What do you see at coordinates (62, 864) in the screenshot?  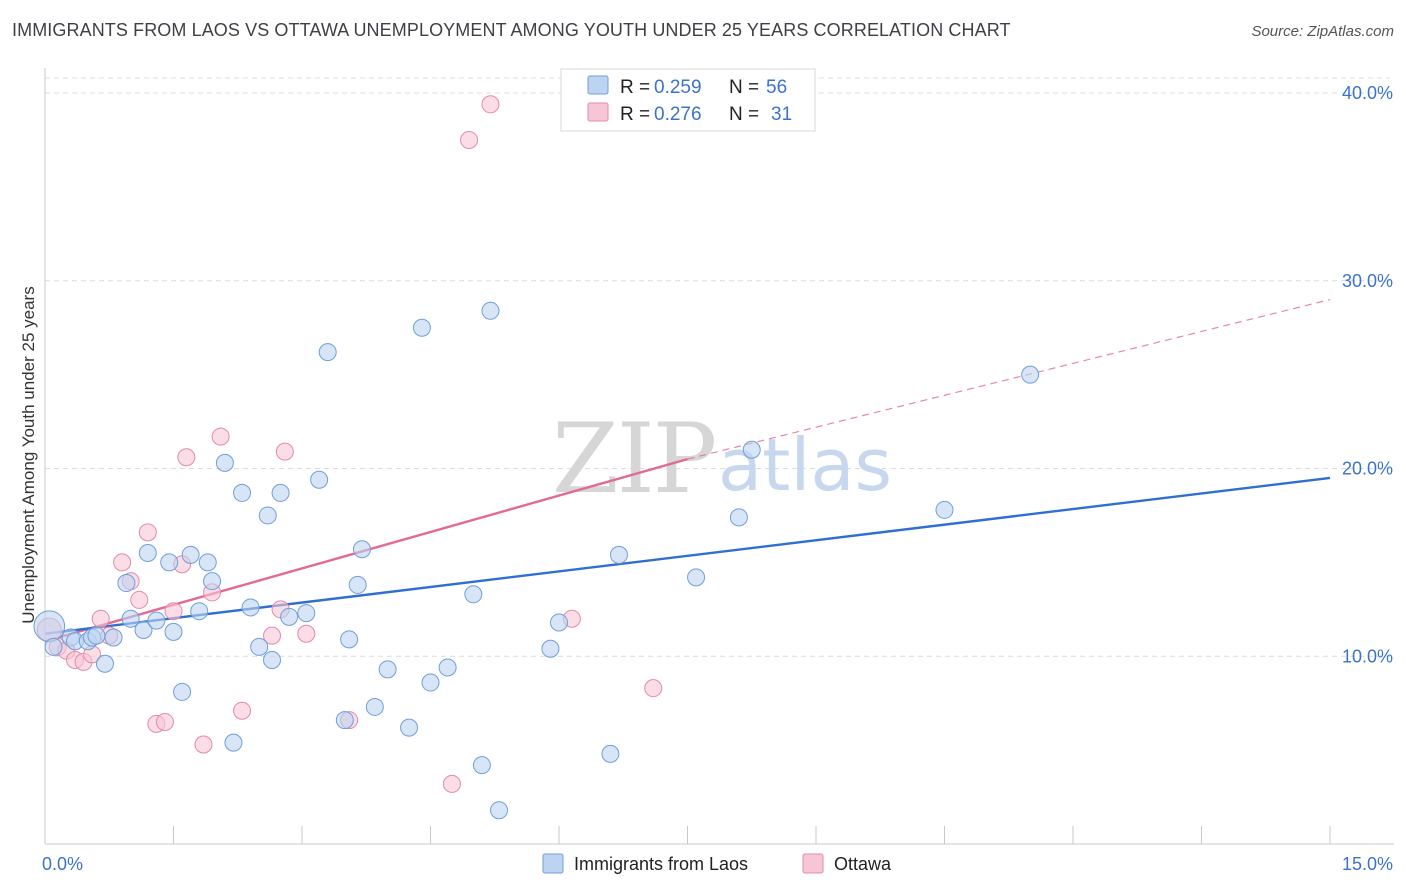 I see `x-tick-label: 0.0%` at bounding box center [62, 864].